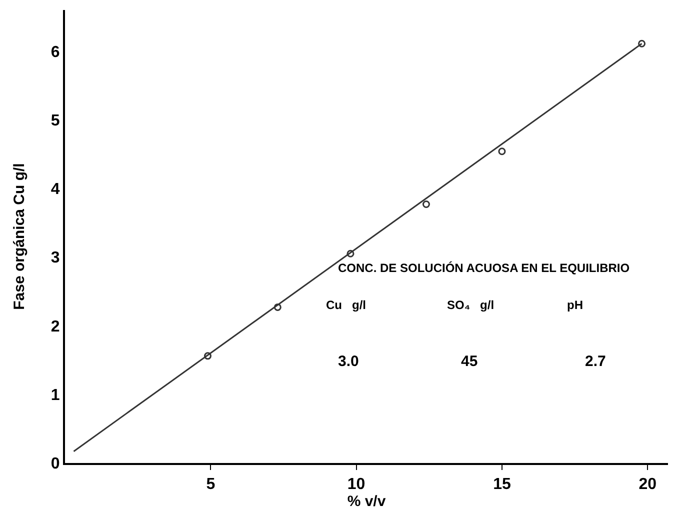 The image size is (680, 525). I want to click on x-axis-title: % v/v, so click(366, 501).